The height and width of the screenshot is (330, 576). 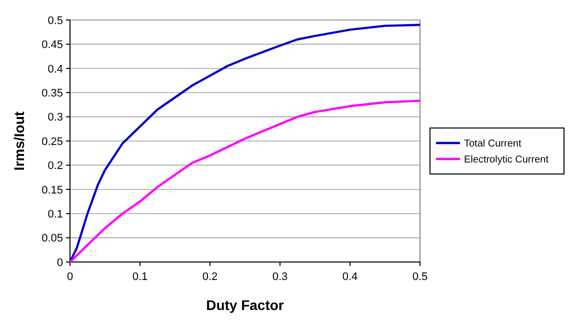 What do you see at coordinates (140, 277) in the screenshot?
I see `x-tick-label: 0.1` at bounding box center [140, 277].